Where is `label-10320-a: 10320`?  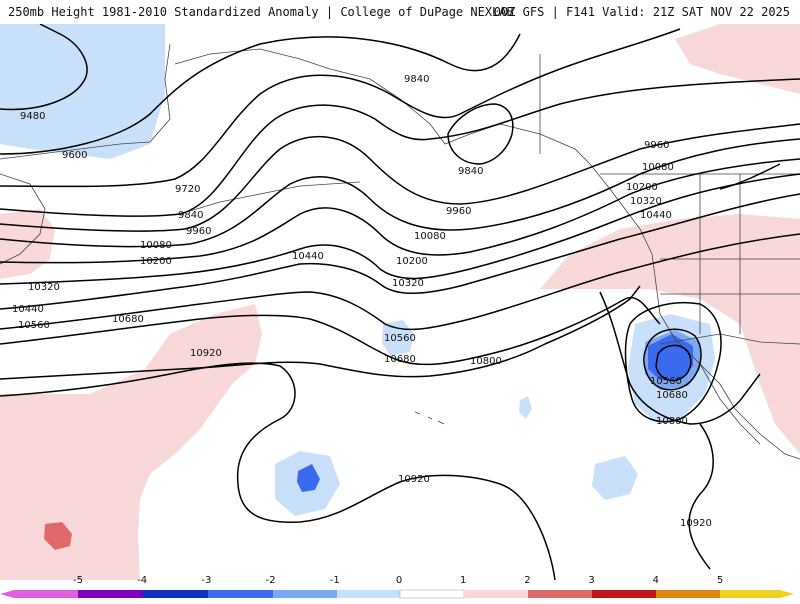
label-10320-a: 10320 is located at coordinates (44, 287).